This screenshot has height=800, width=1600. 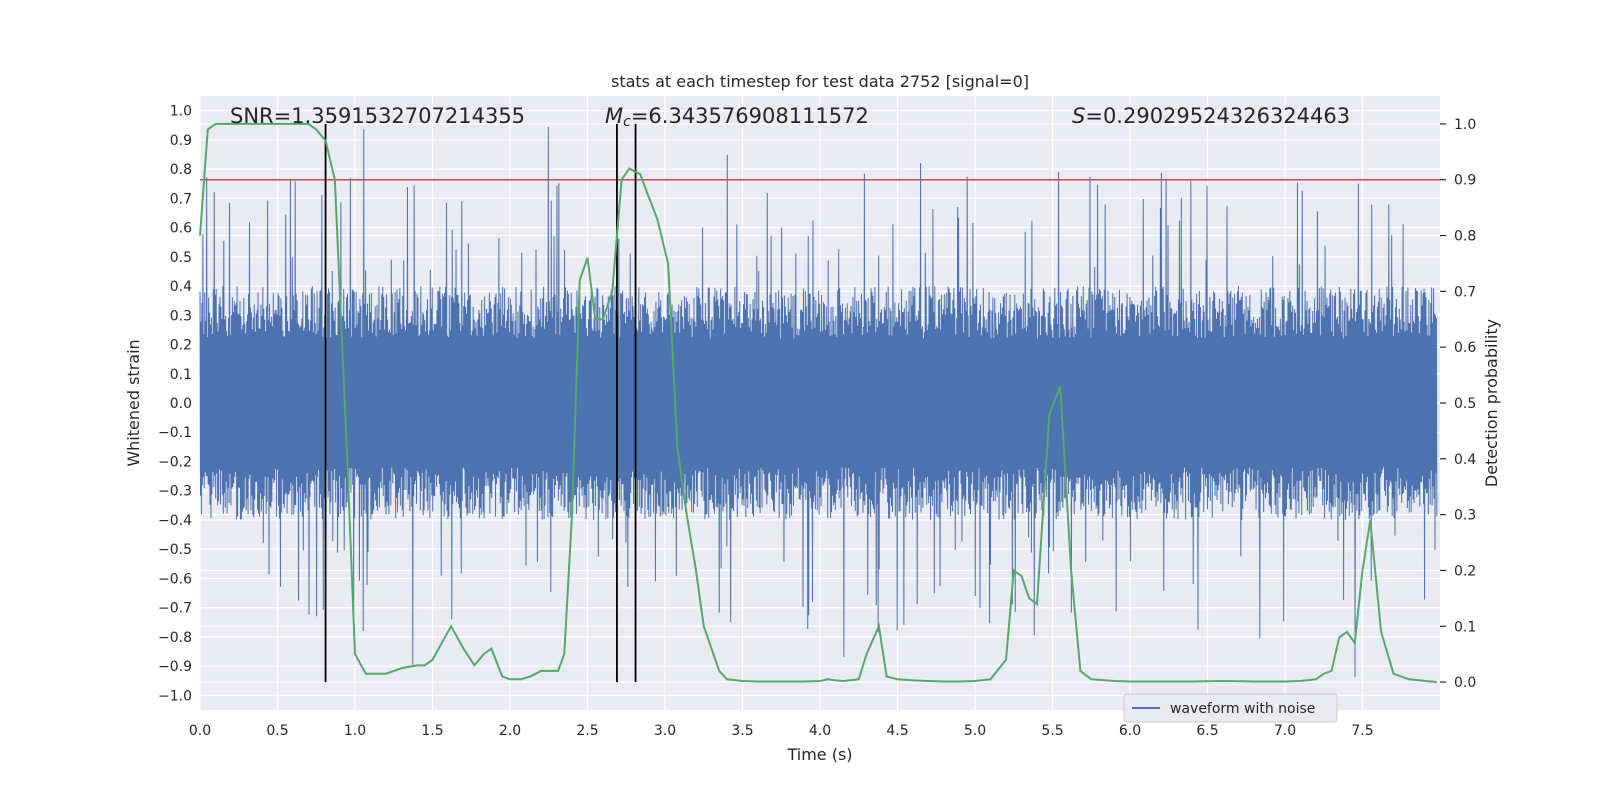 I want to click on y2-axis-ticks: 1.0 0.9 0.8 0.7 0.6 0.5 0.4 0.3 0.2 0.1 0.0, so click(x=1458, y=404).